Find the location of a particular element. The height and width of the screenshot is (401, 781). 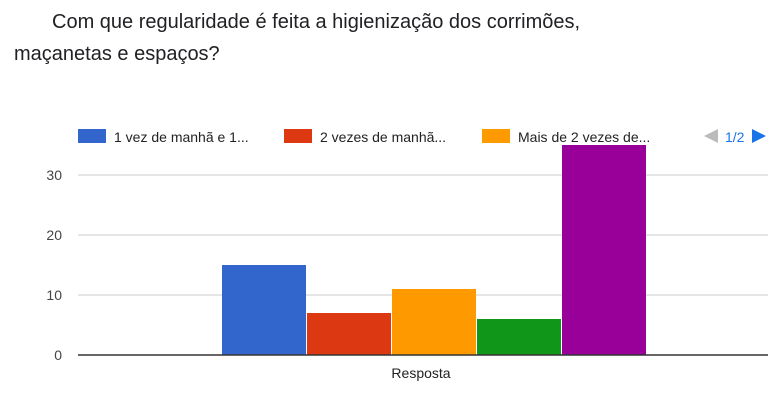

legend-page-indicator: 1/2 is located at coordinates (735, 137).